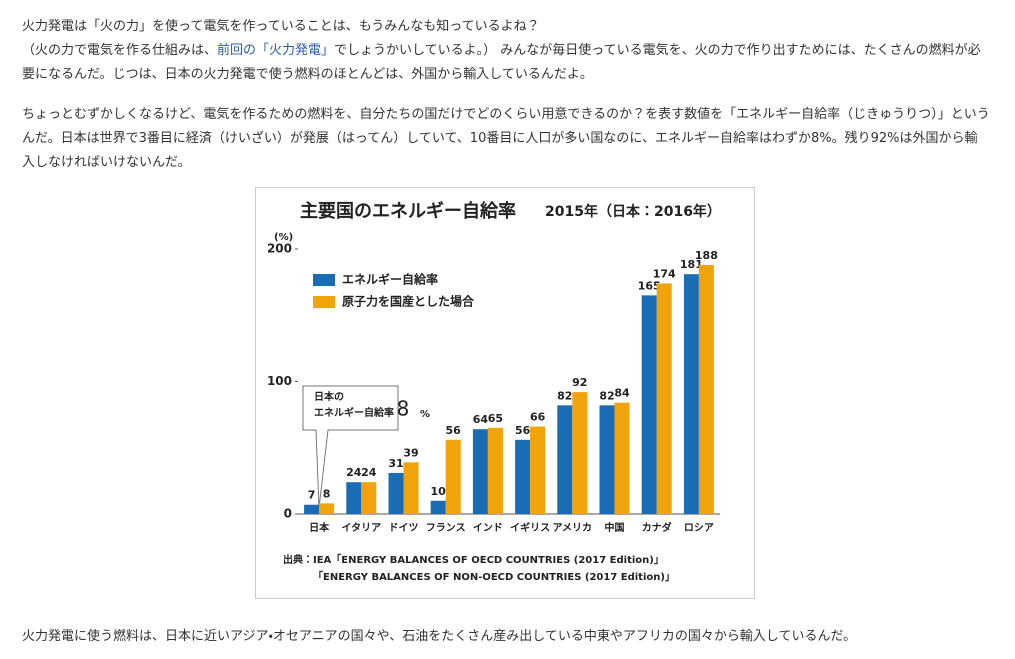 The height and width of the screenshot is (659, 1015). Describe the element at coordinates (319, 527) in the screenshot. I see `x-tick-label: 日本` at that location.